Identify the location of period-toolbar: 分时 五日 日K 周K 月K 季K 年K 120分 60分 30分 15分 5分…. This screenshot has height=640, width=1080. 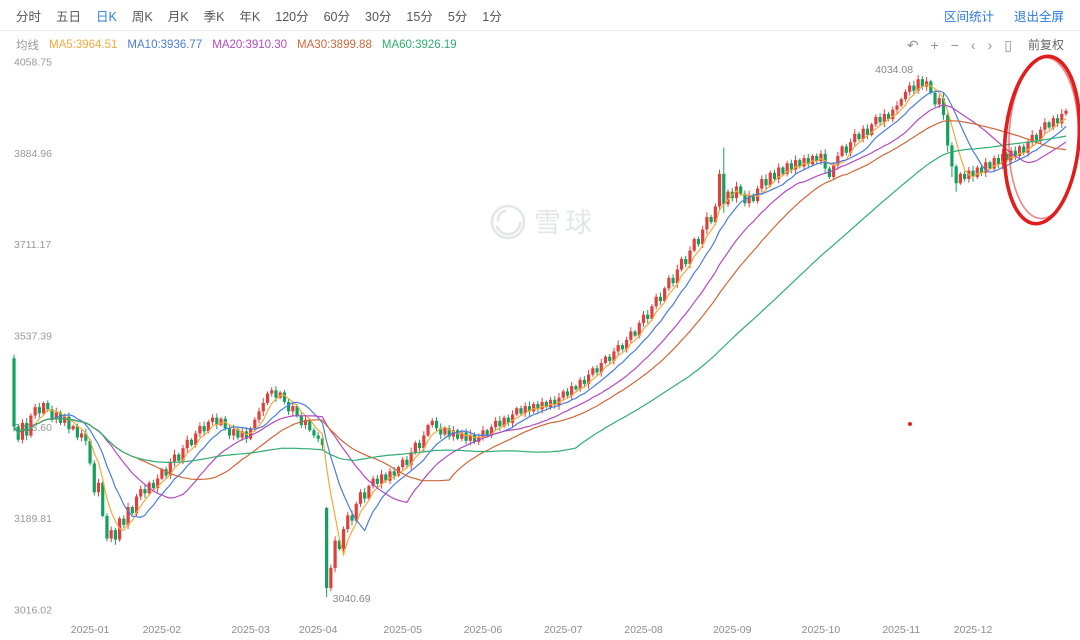
(540, 15).